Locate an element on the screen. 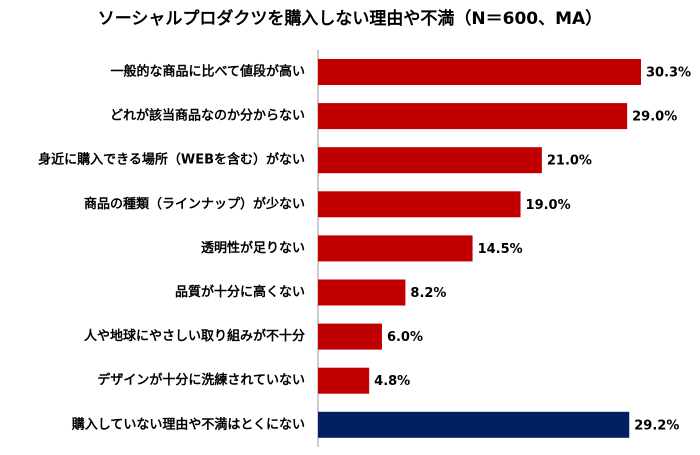  category-label: 人や地球にやさしい取り組みが不十分 is located at coordinates (194, 336).